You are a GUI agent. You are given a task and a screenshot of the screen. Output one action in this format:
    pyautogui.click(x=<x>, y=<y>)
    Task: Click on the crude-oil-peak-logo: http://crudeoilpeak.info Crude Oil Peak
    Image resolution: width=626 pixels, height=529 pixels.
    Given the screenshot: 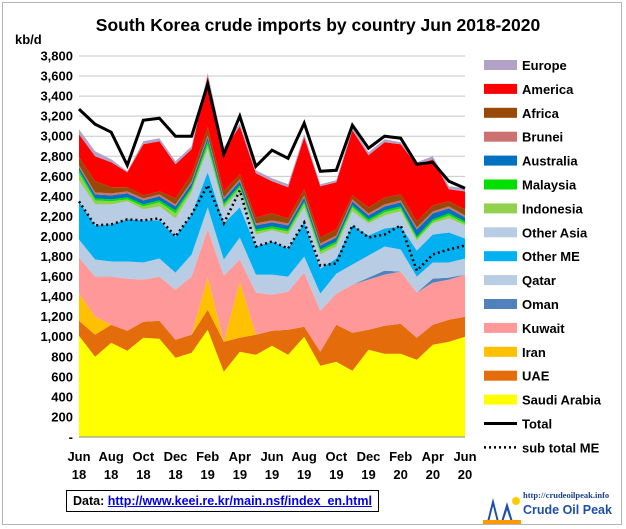 What is the action you would take?
    pyautogui.click(x=553, y=508)
    